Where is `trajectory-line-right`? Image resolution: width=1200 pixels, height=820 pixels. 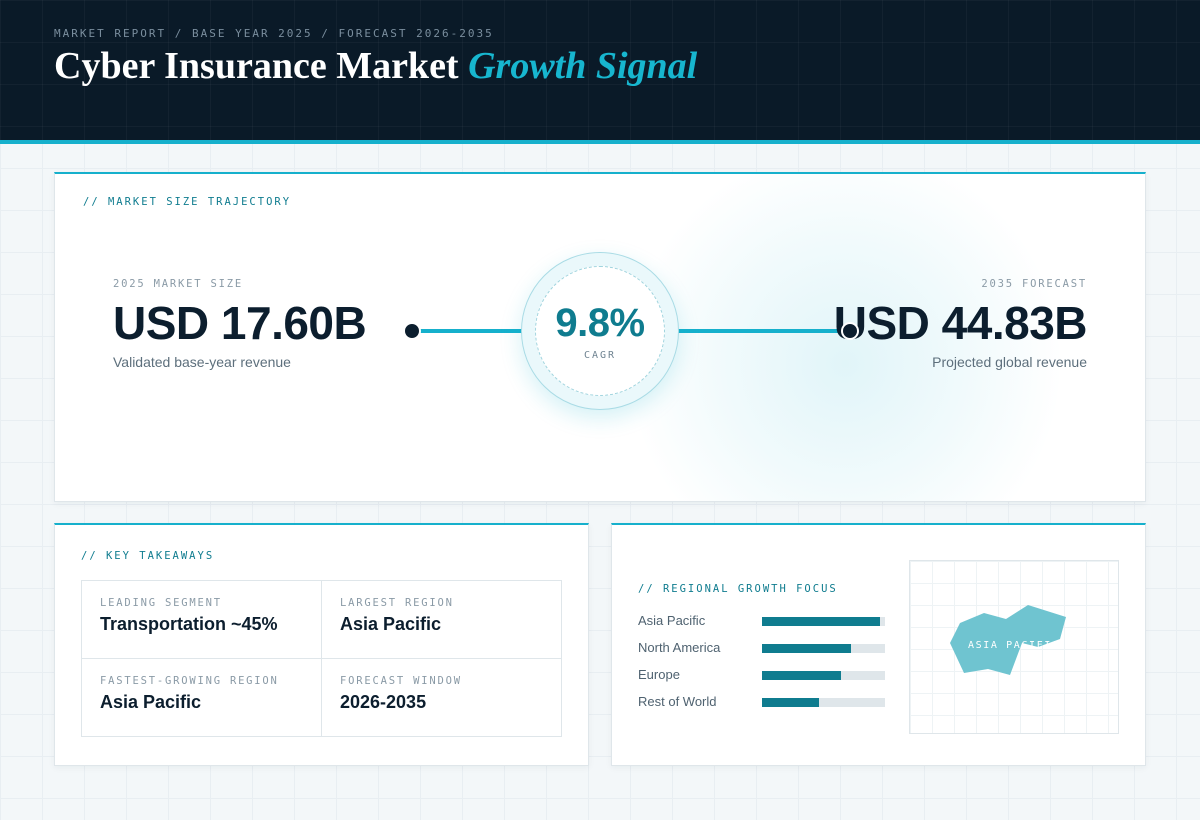 trajectory-line-right is located at coordinates (756, 331).